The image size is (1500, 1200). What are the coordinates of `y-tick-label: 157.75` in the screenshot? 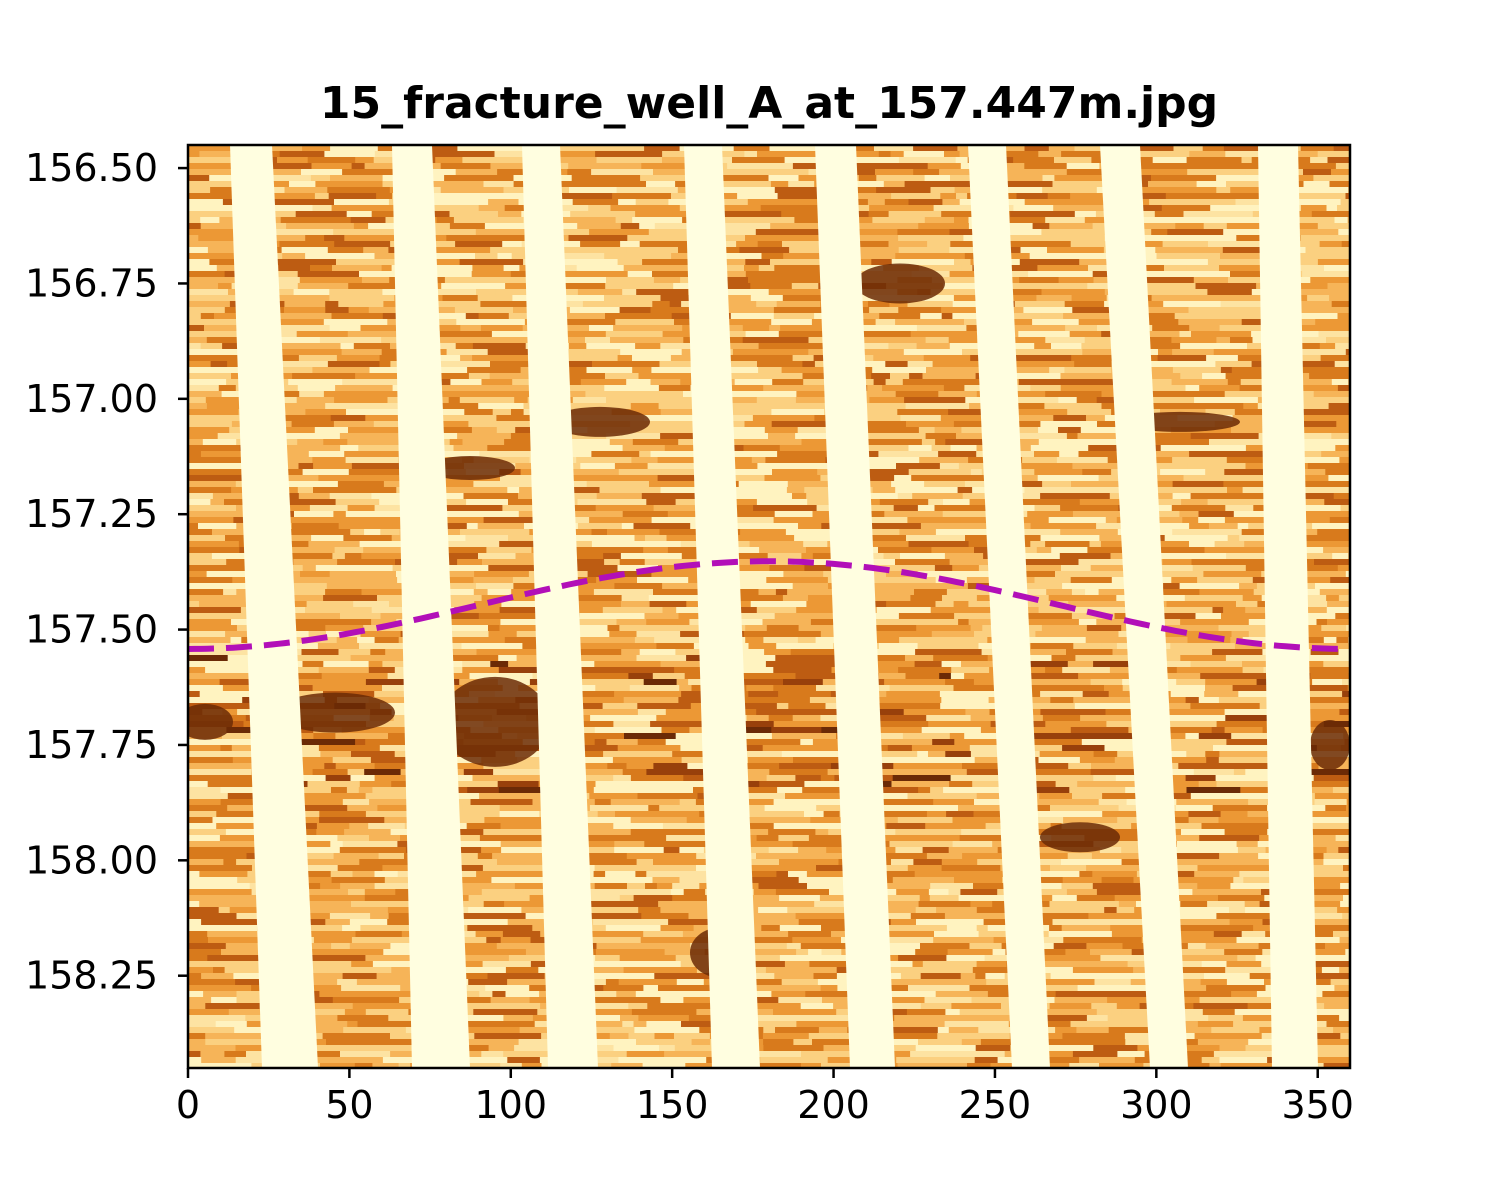 It's located at (91, 745).